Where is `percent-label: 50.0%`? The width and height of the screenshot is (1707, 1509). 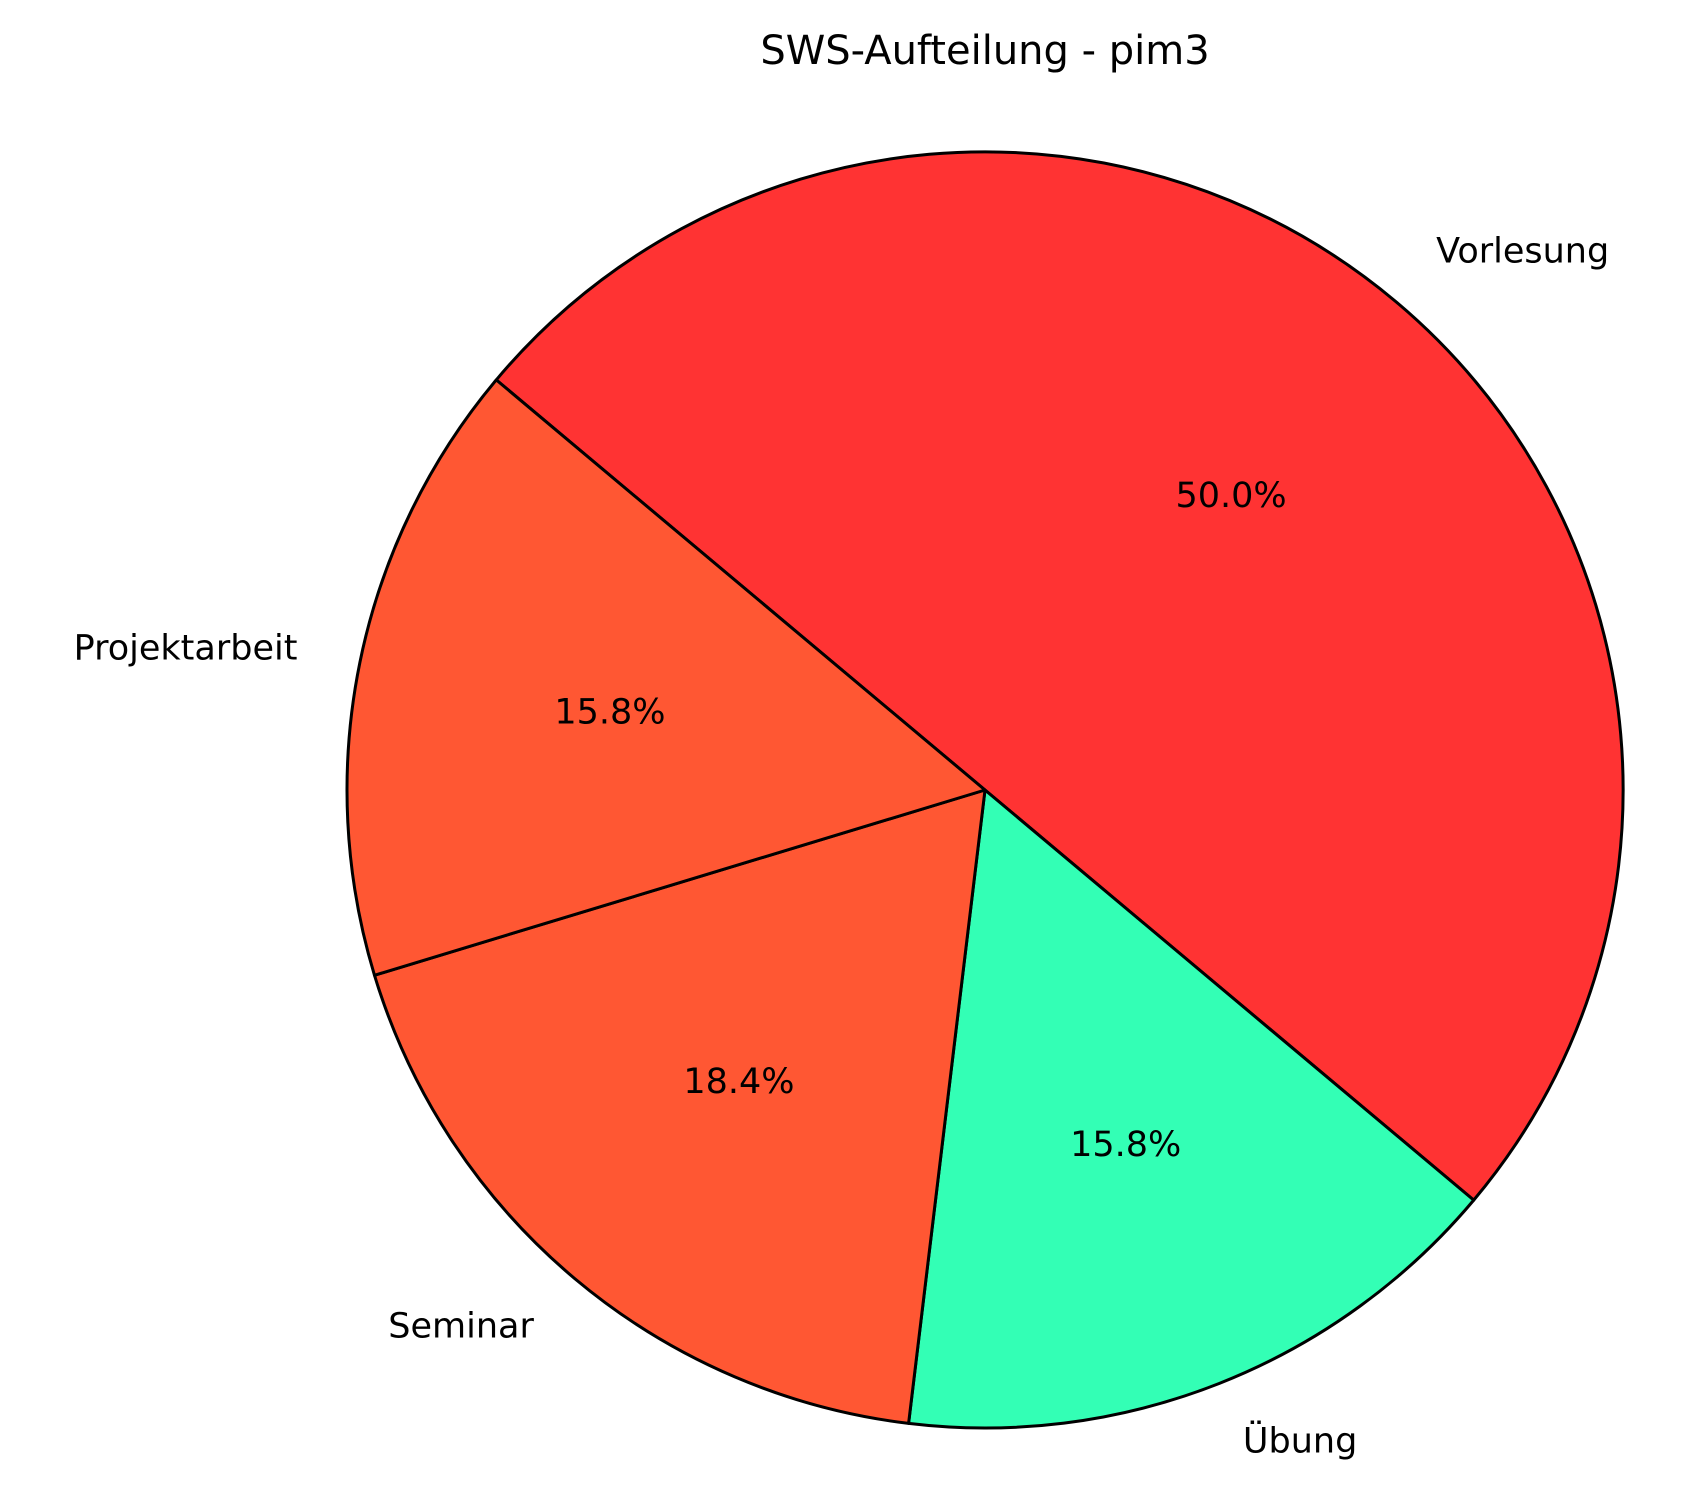 percent-label: 50.0% is located at coordinates (1230, 496).